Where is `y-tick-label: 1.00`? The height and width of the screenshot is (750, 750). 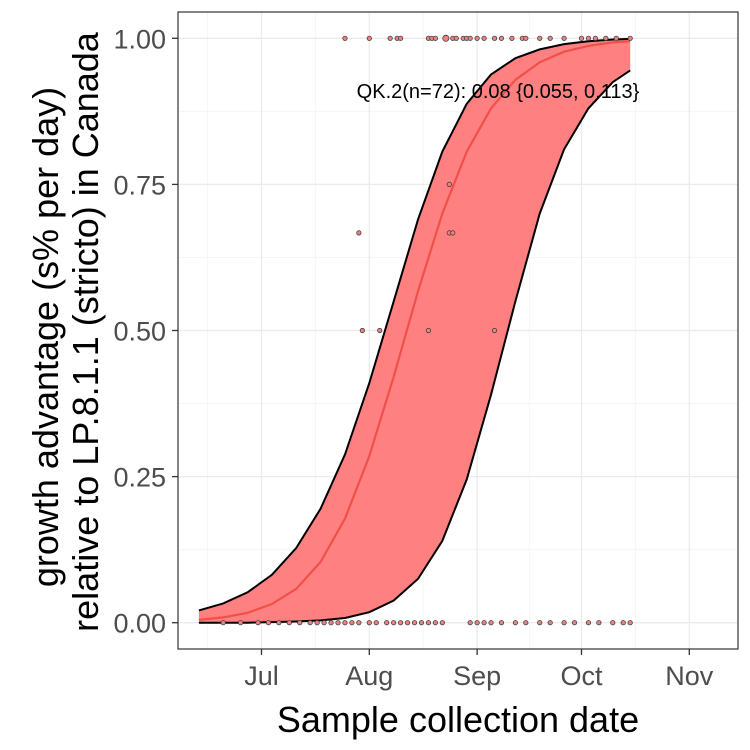 y-tick-label: 1.00 is located at coordinates (139, 39).